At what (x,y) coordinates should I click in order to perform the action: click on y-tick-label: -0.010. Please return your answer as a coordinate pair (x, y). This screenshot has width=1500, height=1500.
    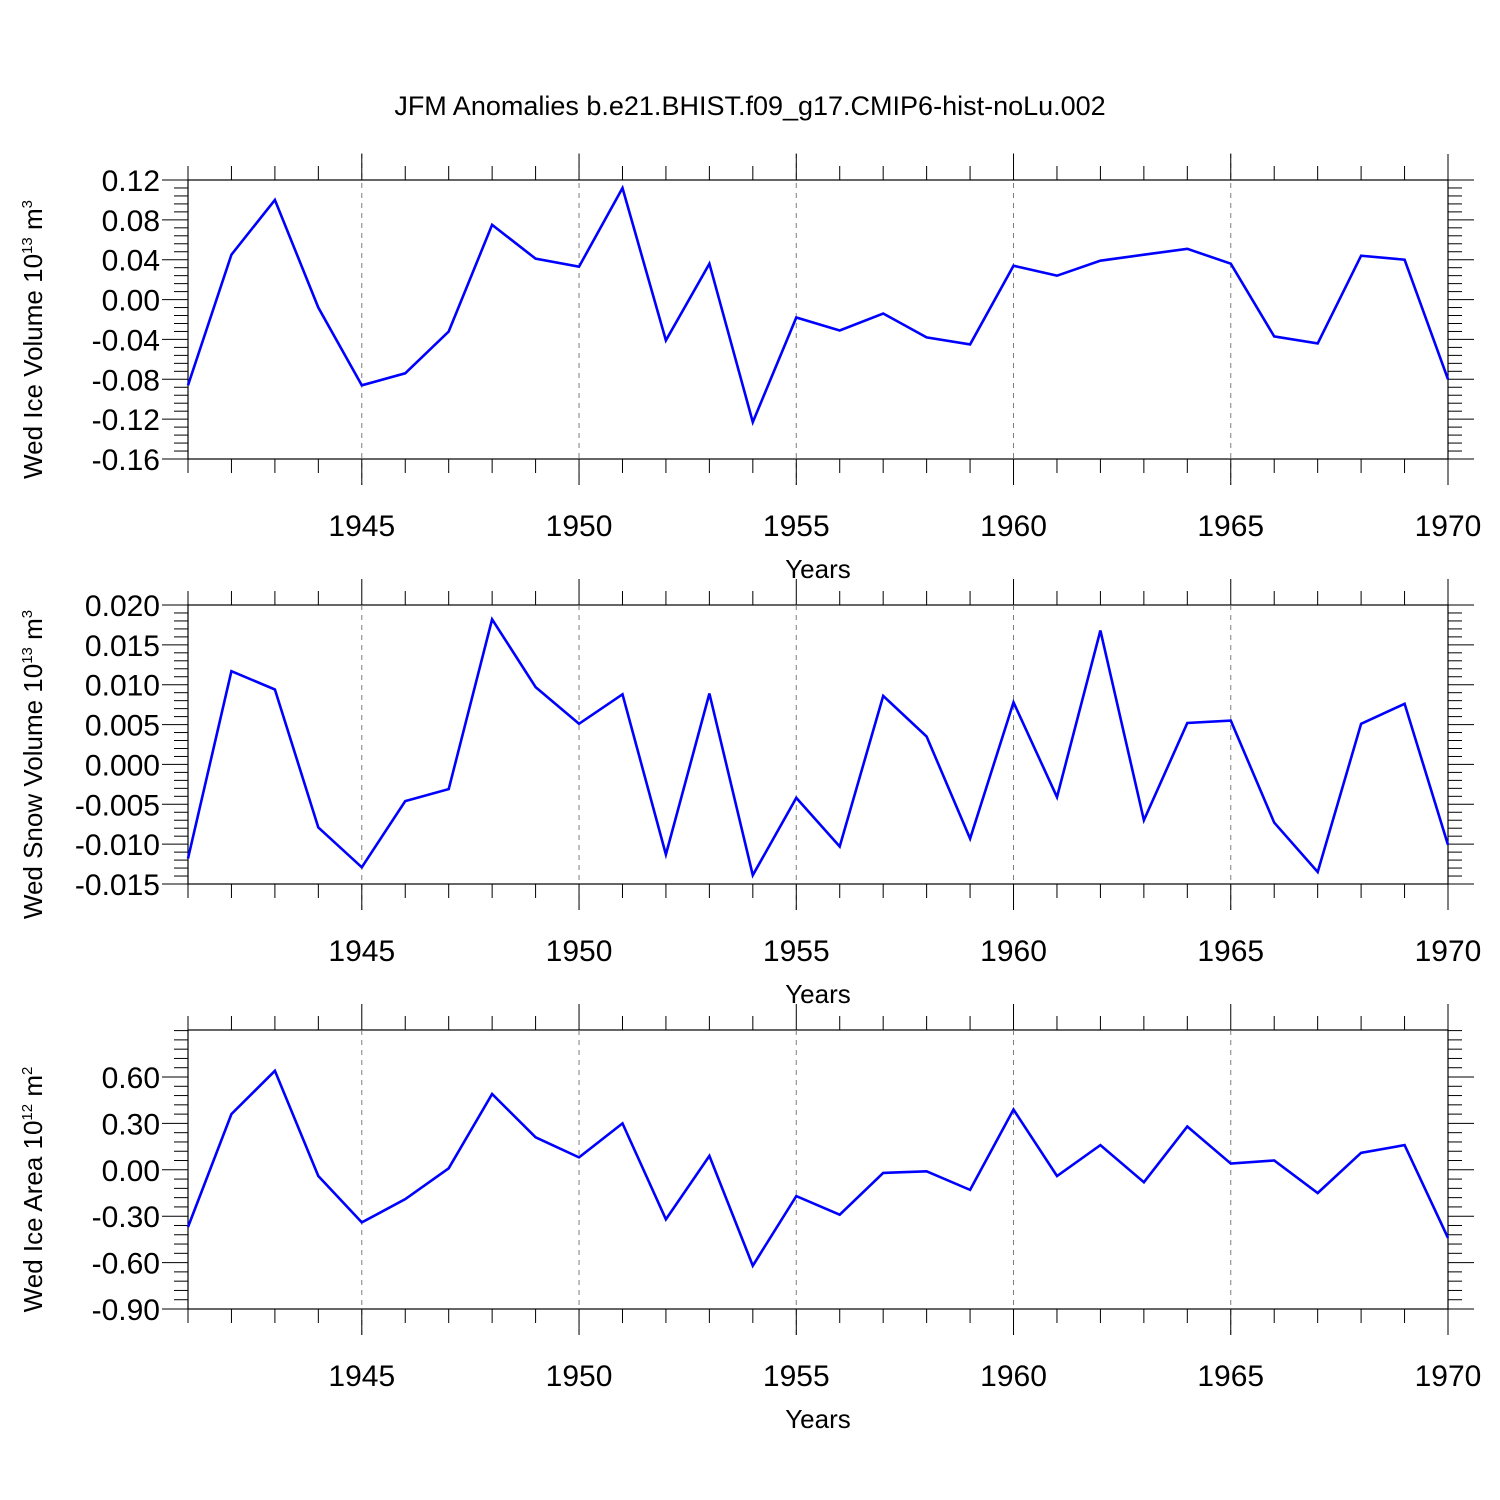
    Looking at the image, I should click on (117, 845).